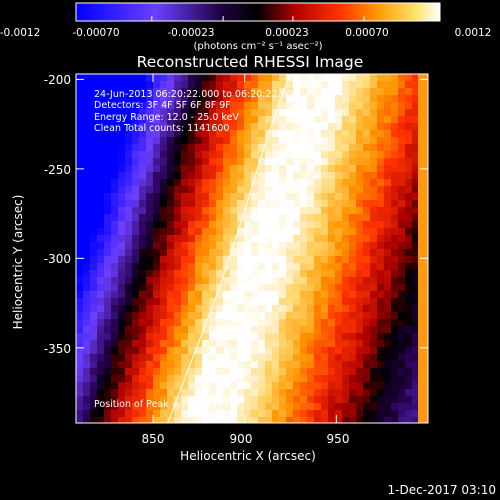  I want to click on annotation-date: 24-Jun-2013 06:20:22.000 to 06:20:22.000, so click(196, 94).